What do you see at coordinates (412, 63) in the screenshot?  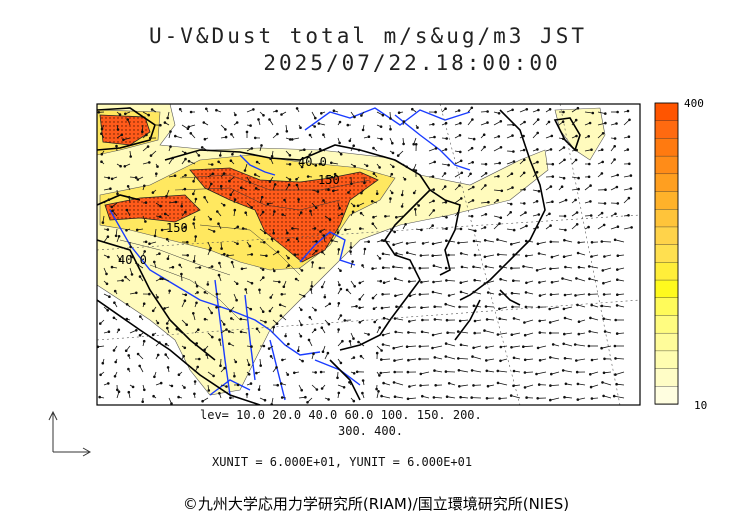 I see `timestamp: 2025/07/22.18:00:00` at bounding box center [412, 63].